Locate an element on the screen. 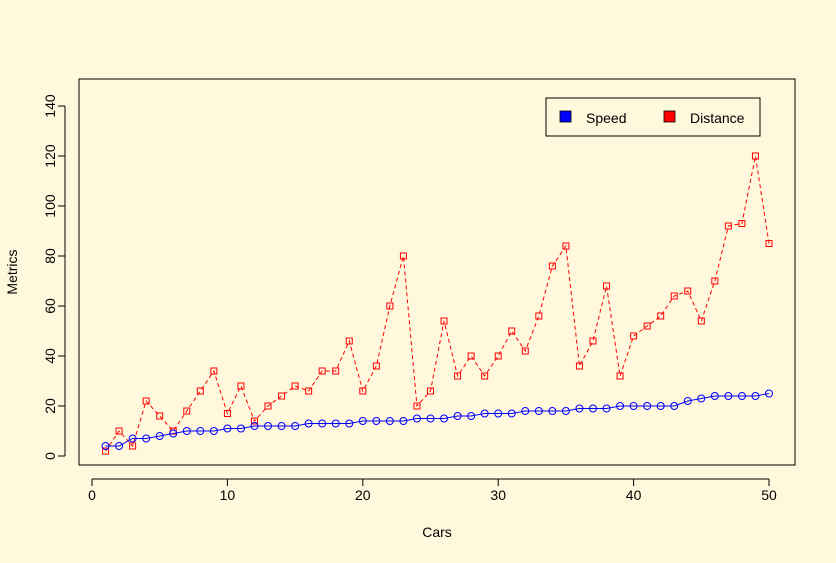 The image size is (836, 563). y-tick-label: 100 is located at coordinates (50, 206).